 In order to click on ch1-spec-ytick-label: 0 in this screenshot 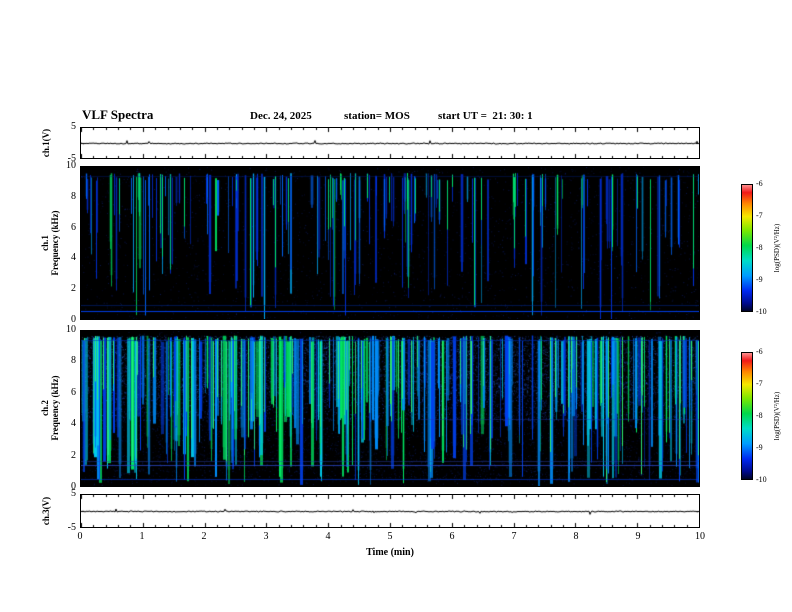, I will do `click(73, 319)`.